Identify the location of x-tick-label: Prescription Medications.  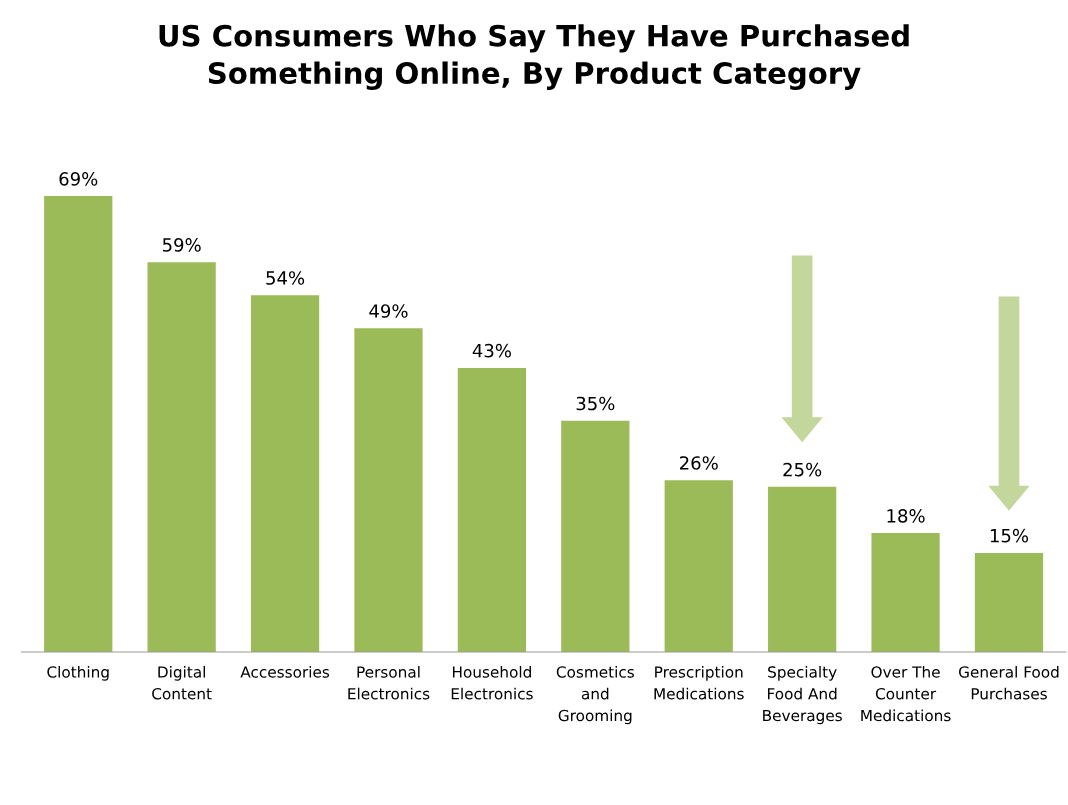
(699, 682).